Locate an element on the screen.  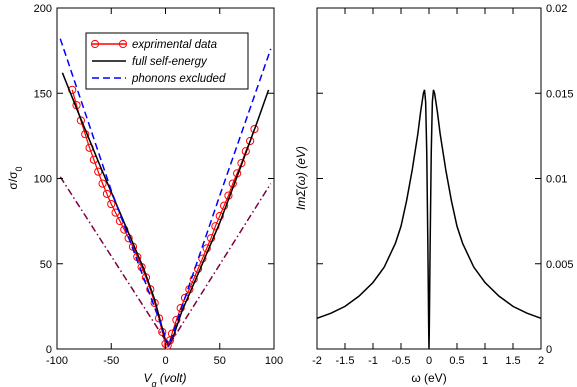
right-x-tick-label: -1 is located at coordinates (373, 361).